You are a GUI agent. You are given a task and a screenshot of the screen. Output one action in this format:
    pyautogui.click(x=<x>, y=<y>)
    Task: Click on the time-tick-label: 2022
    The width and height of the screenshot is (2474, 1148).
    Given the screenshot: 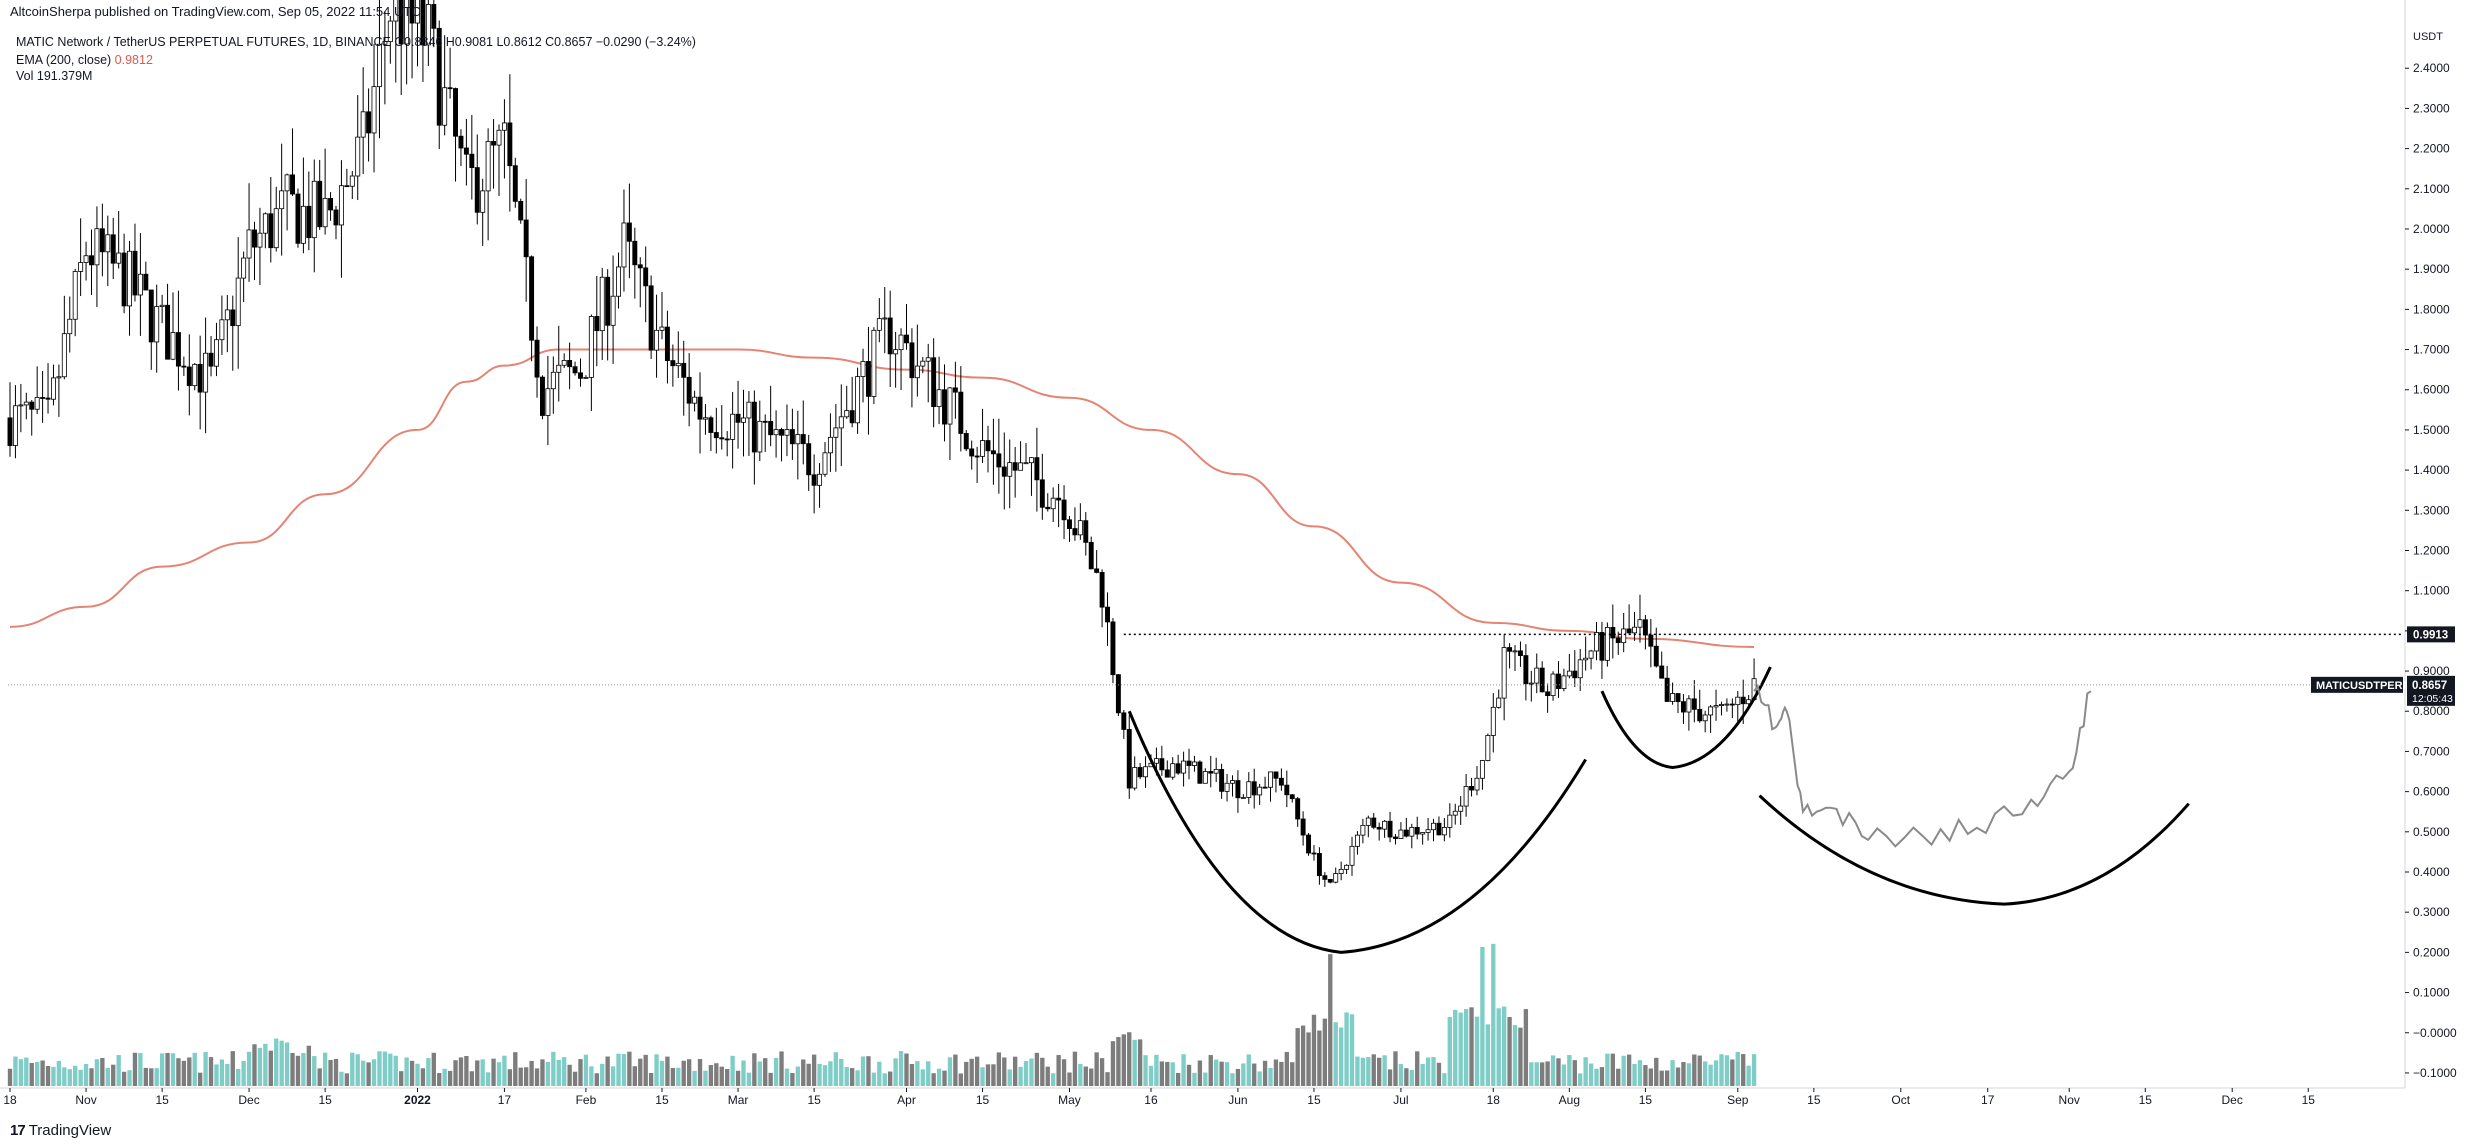 What is the action you would take?
    pyautogui.click(x=417, y=1100)
    